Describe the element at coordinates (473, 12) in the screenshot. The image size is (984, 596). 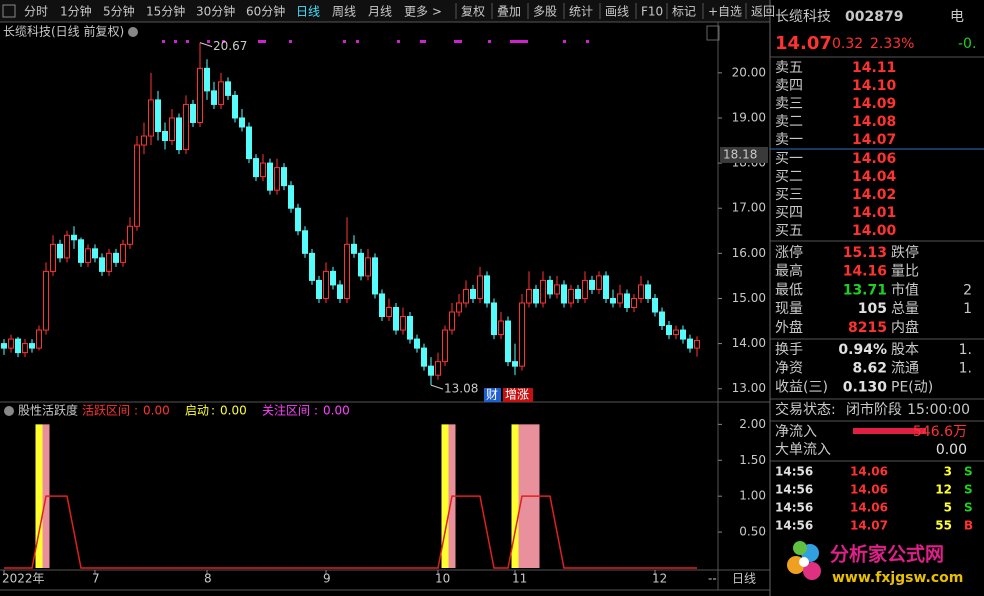
I see `tool-button: 复权` at that location.